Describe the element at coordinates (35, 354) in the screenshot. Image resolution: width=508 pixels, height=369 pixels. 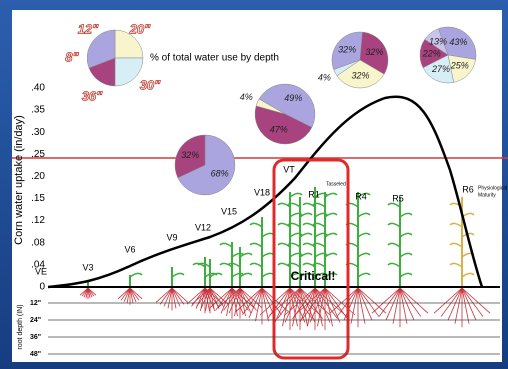
I see `root-tick-label: 48"` at that location.